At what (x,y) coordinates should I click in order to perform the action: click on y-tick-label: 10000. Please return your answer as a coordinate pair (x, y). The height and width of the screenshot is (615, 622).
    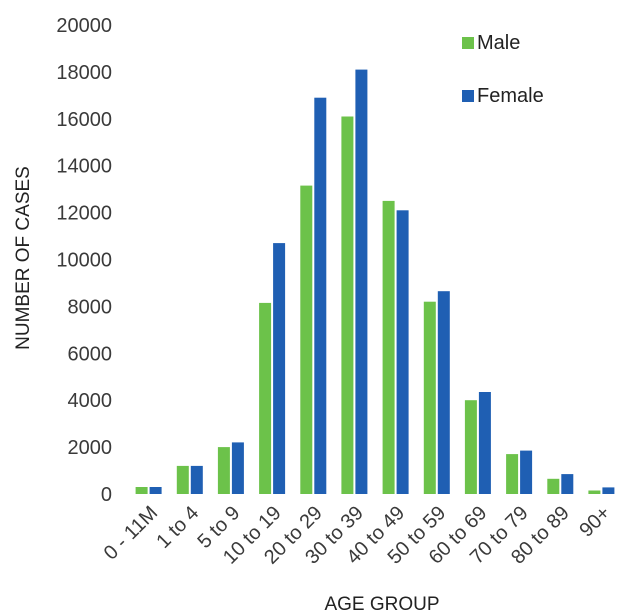
    Looking at the image, I should click on (84, 261).